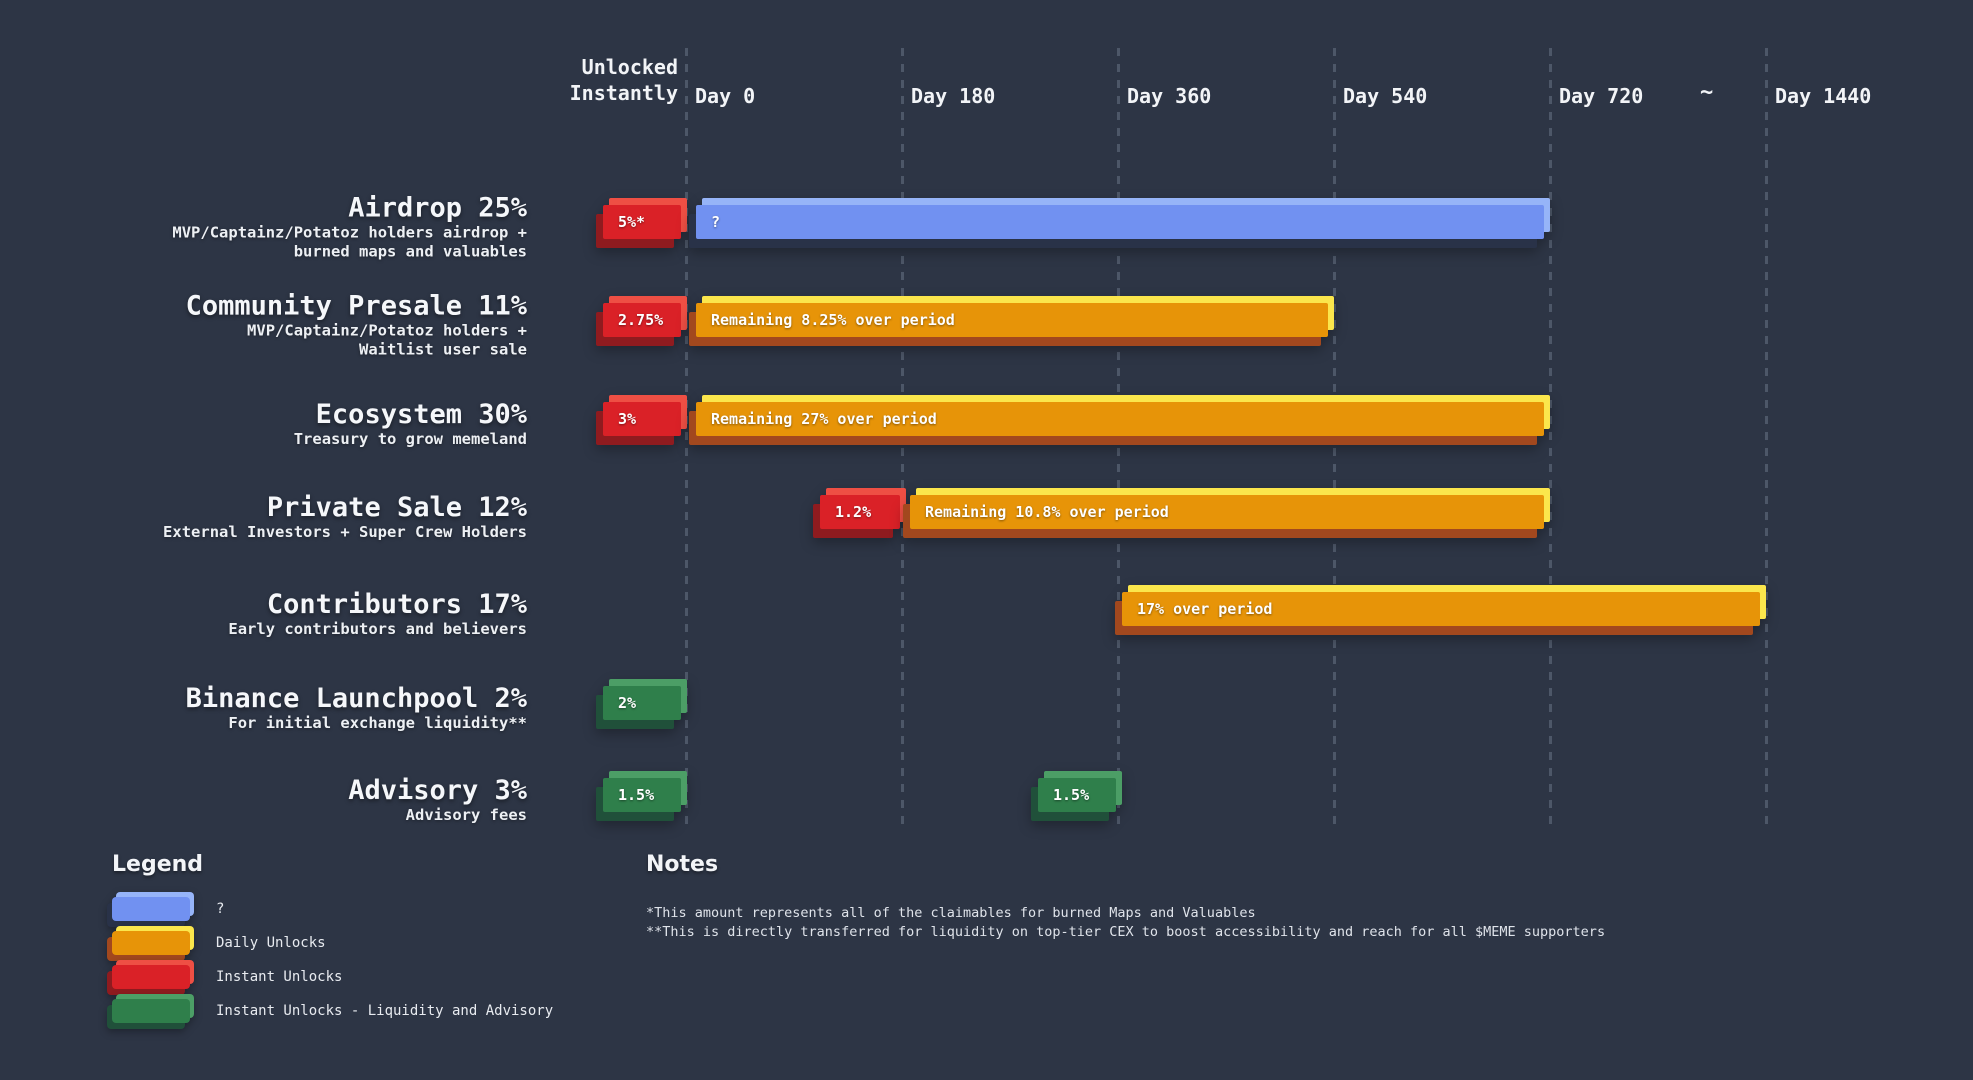 The image size is (1973, 1080). Describe the element at coordinates (1205, 609) in the screenshot. I see `contributors-bar-daily-label: 17% over period` at that location.